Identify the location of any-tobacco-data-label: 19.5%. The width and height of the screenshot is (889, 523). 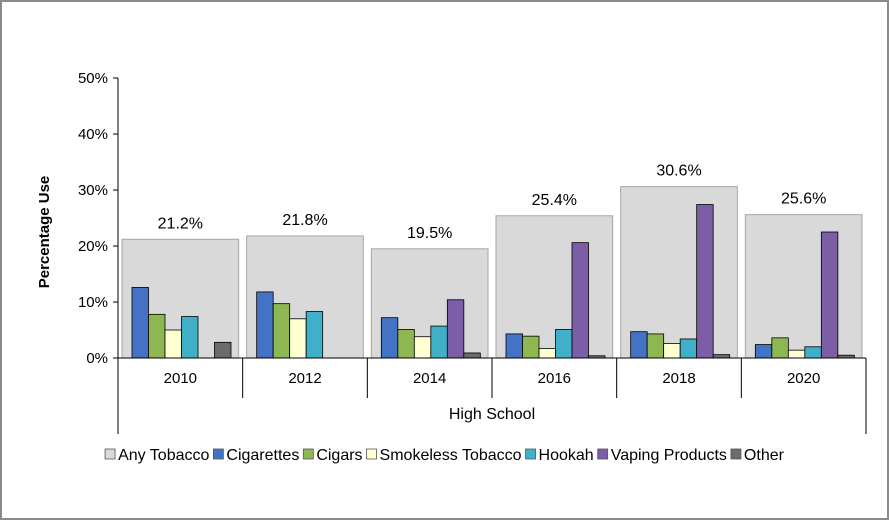
(429, 233).